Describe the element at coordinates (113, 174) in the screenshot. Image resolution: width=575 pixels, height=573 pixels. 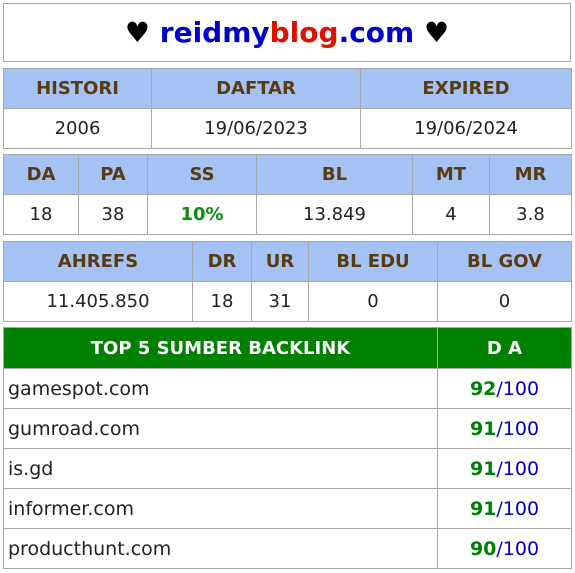
I see `header-pa: PA` at that location.